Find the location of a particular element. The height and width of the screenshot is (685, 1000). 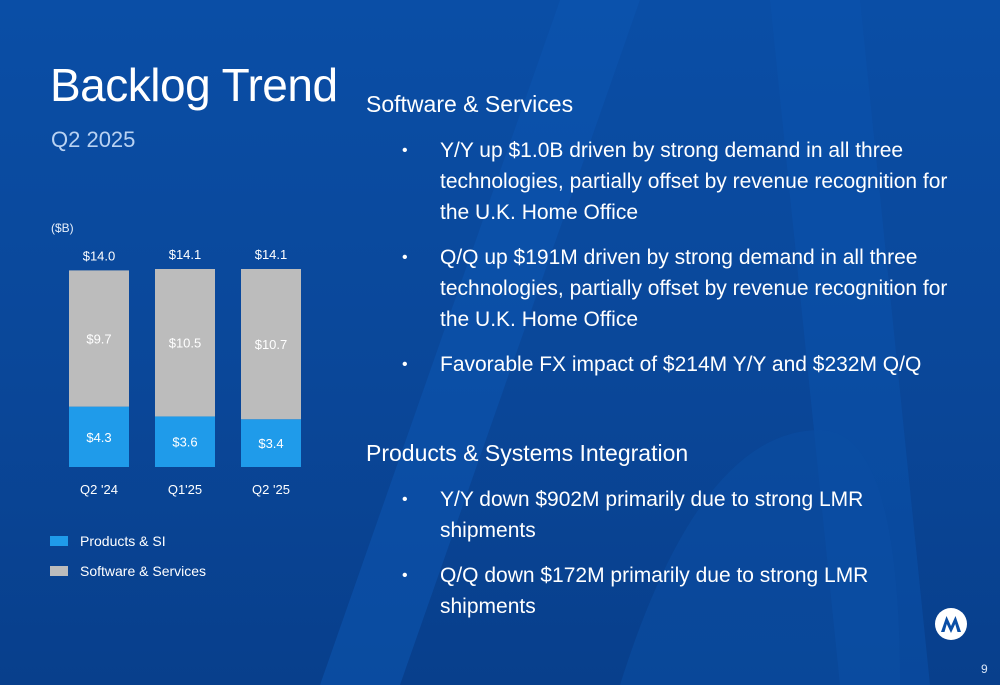

section-heading-software-services: Software & Services is located at coordinates (470, 104).